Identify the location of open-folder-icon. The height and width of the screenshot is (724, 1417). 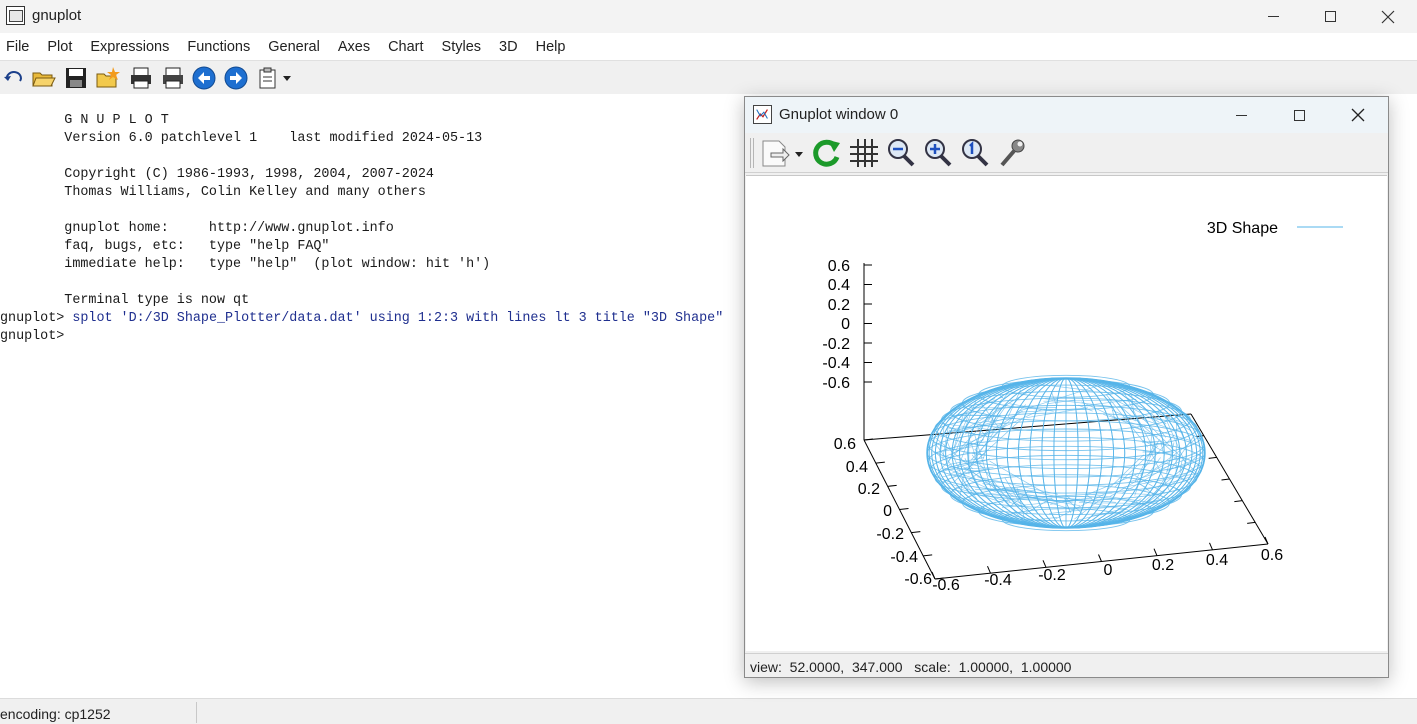
(44, 78).